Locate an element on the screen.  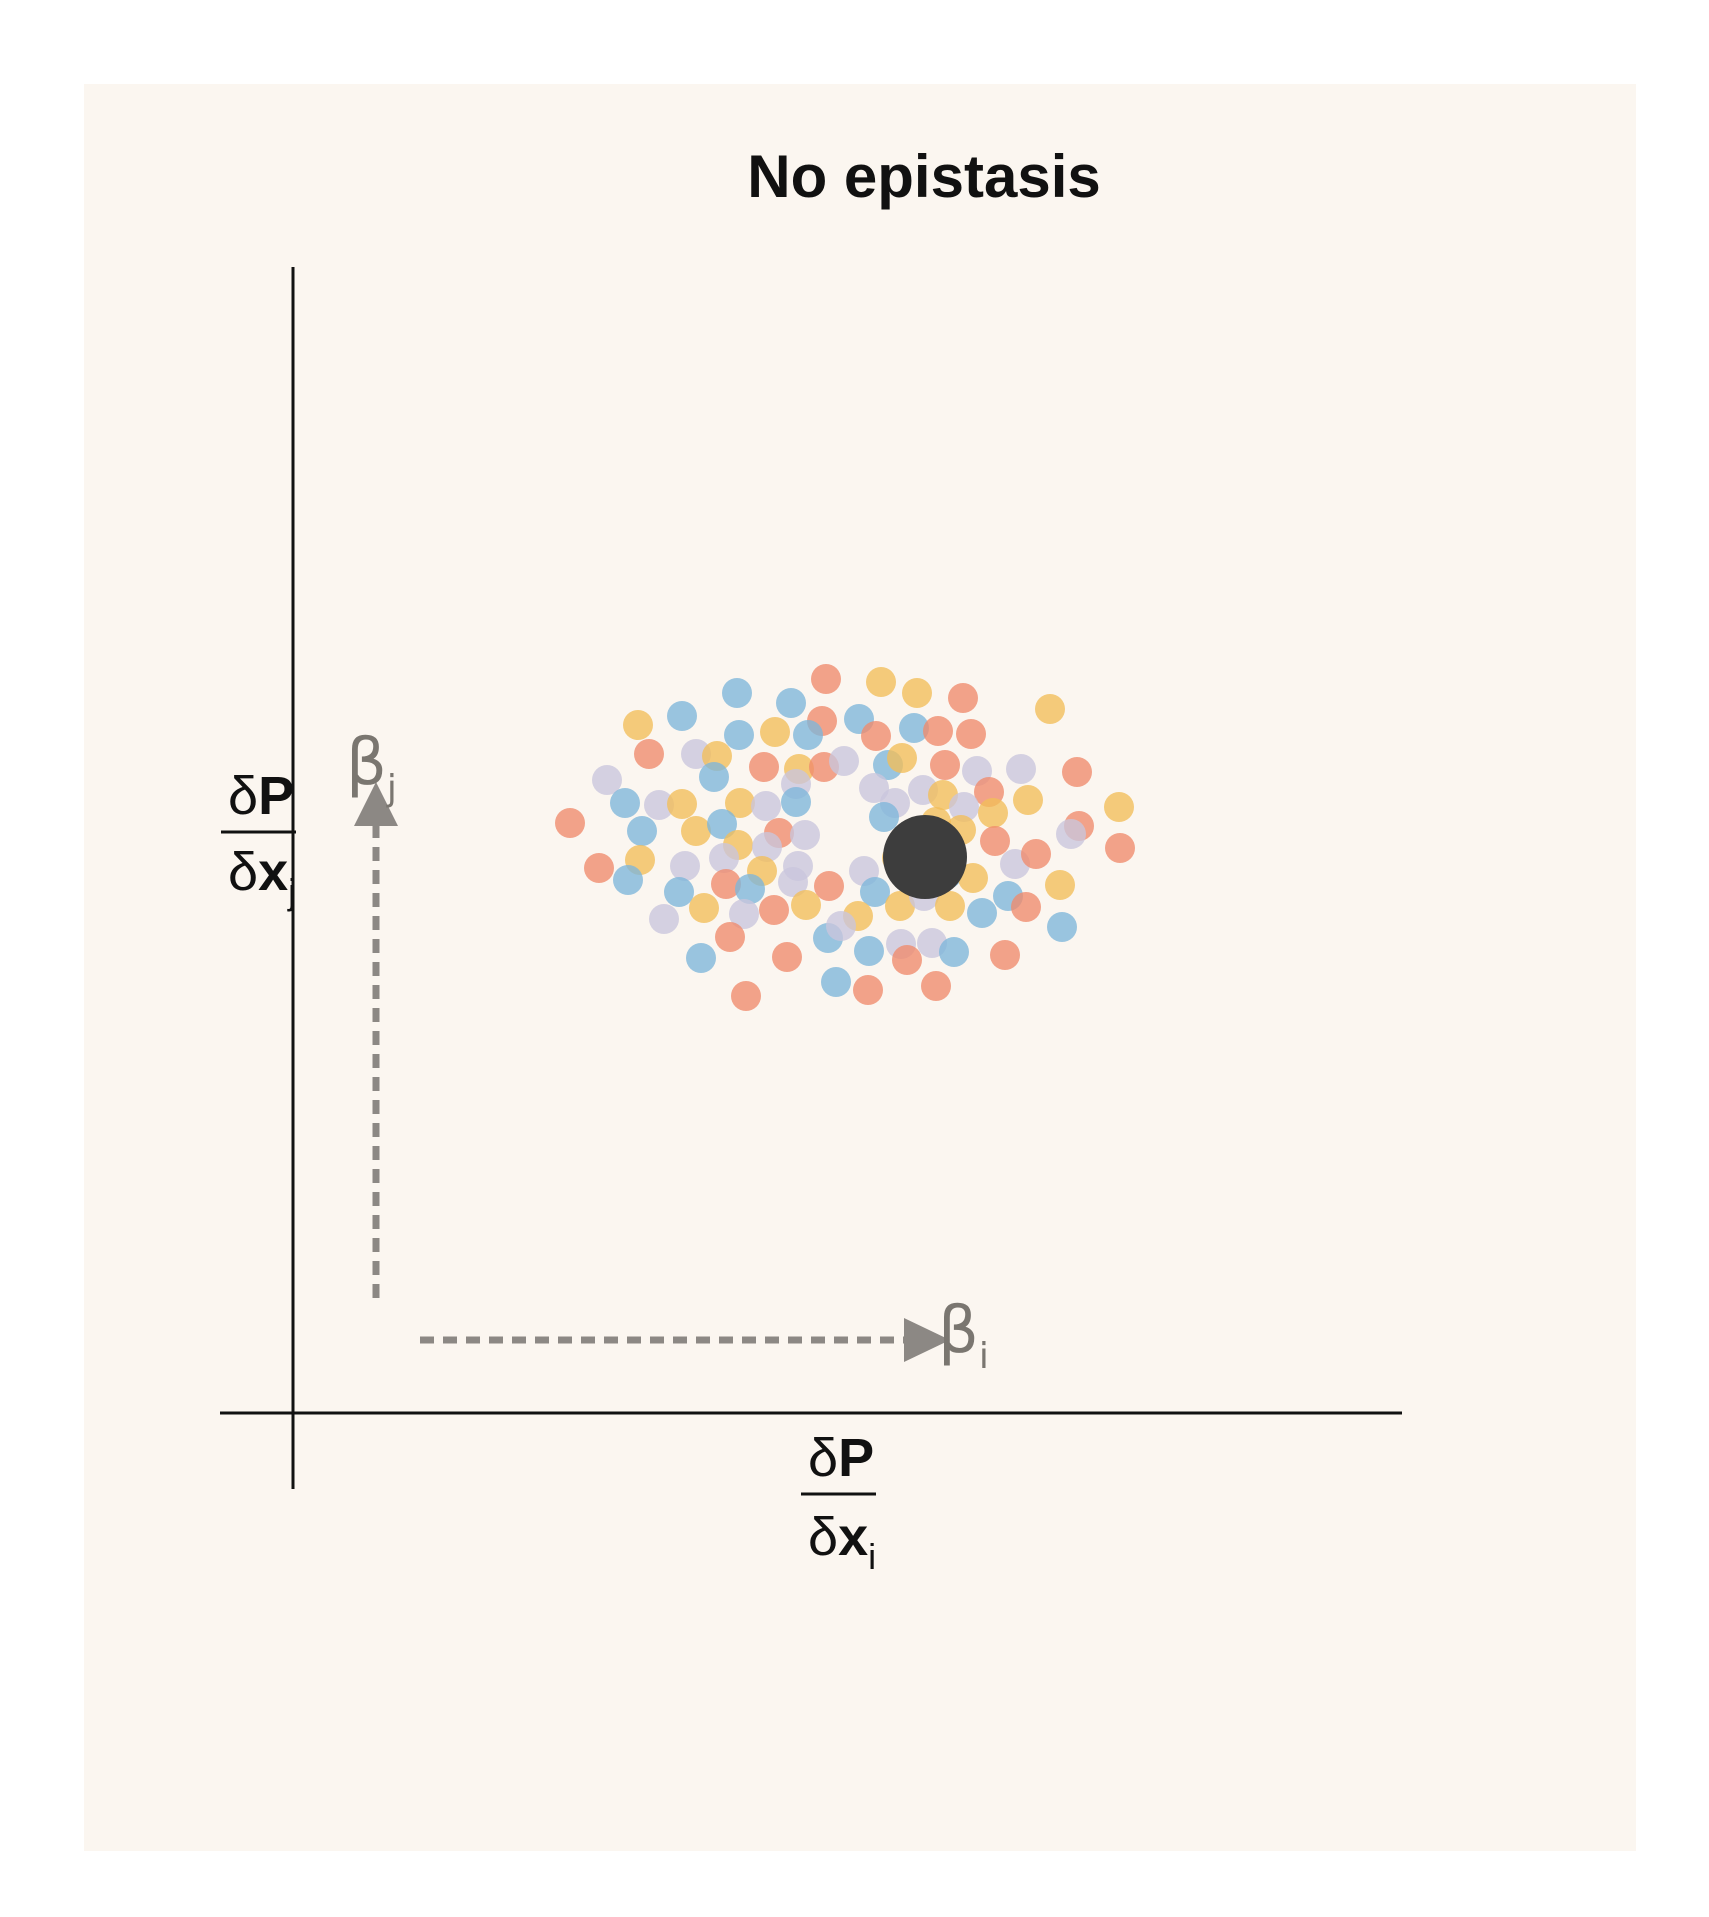
y-label-den-var: x is located at coordinates (273, 872).